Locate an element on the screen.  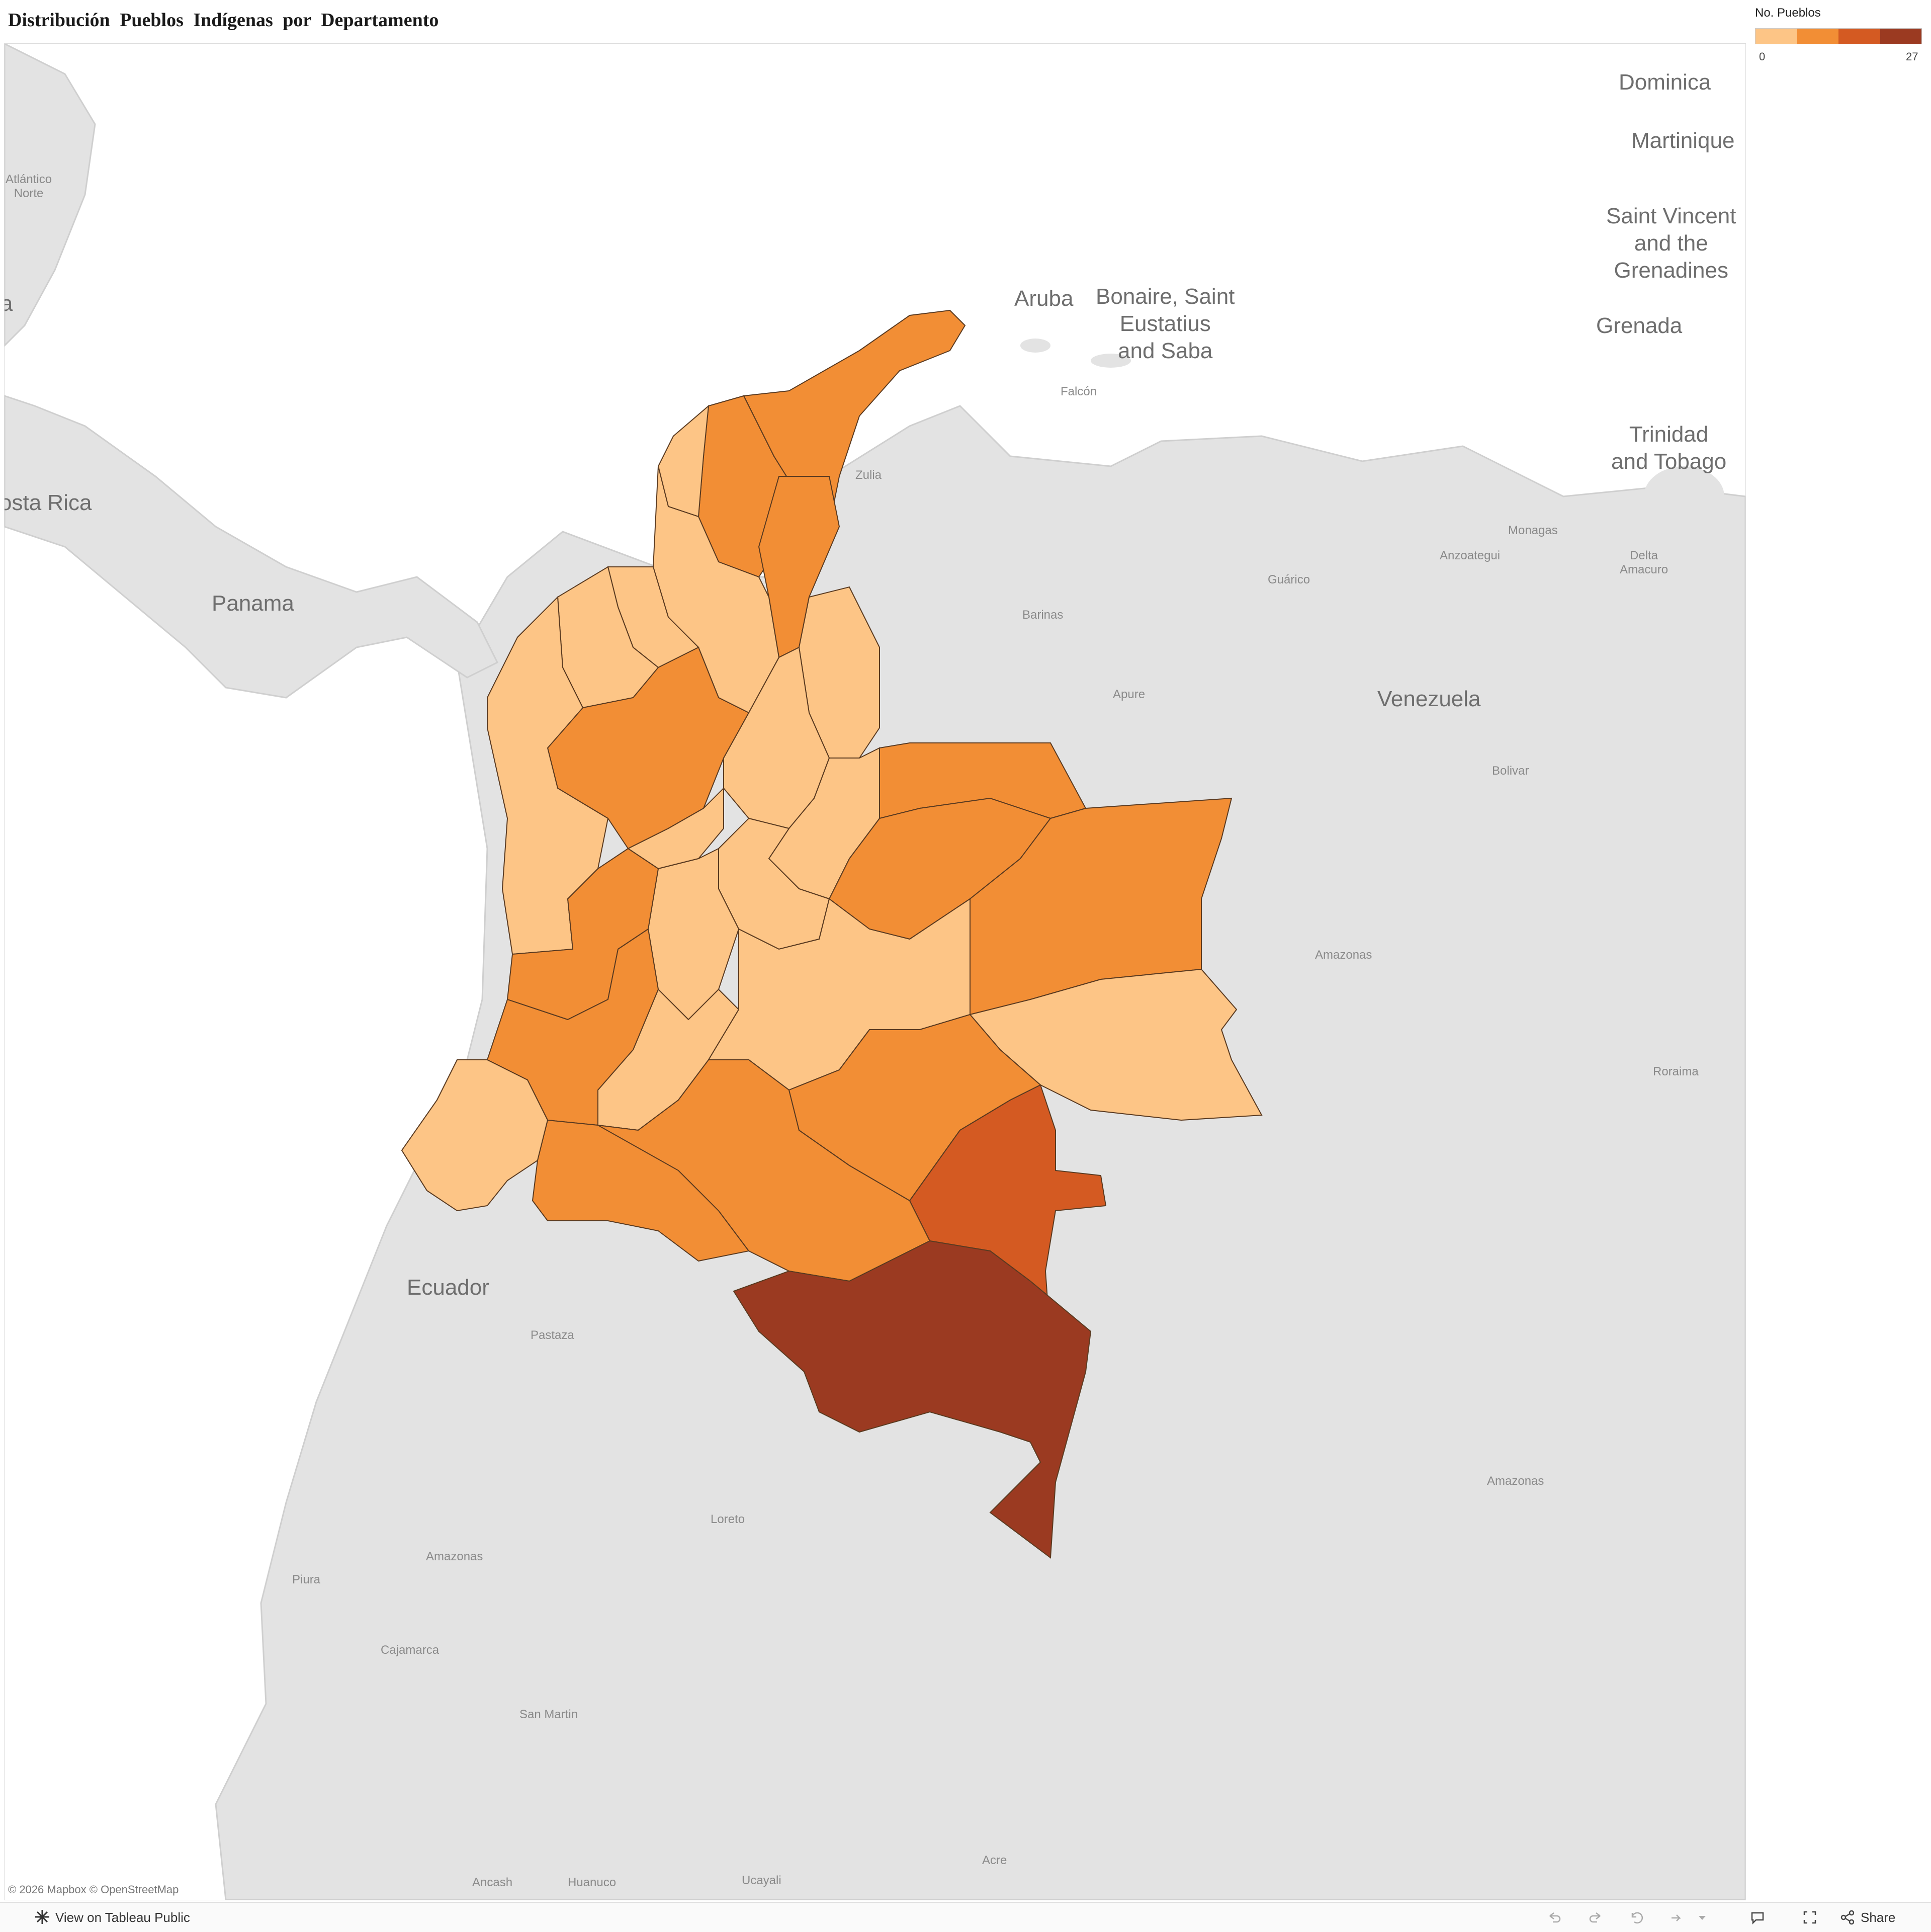
comment-icon is located at coordinates (1757, 1917).